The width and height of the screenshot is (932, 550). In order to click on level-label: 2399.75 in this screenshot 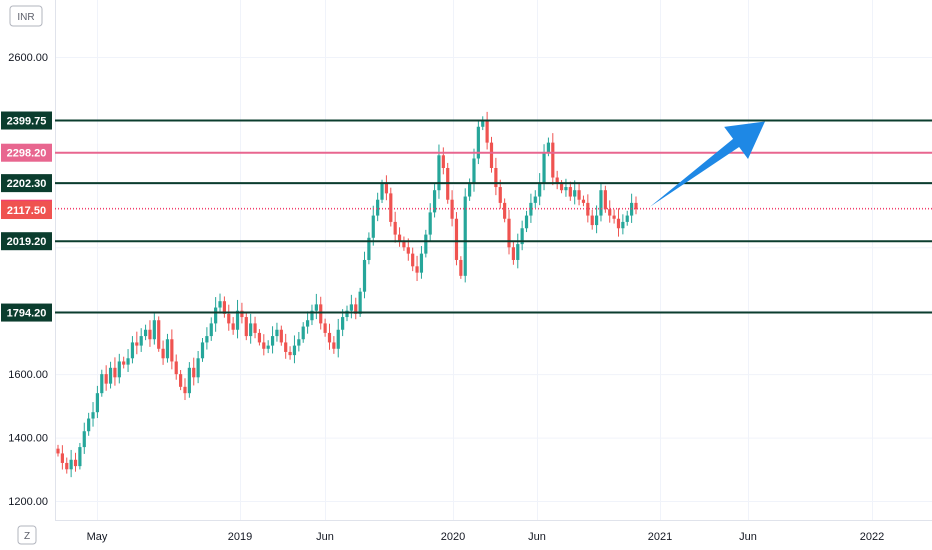, I will do `click(27, 122)`.